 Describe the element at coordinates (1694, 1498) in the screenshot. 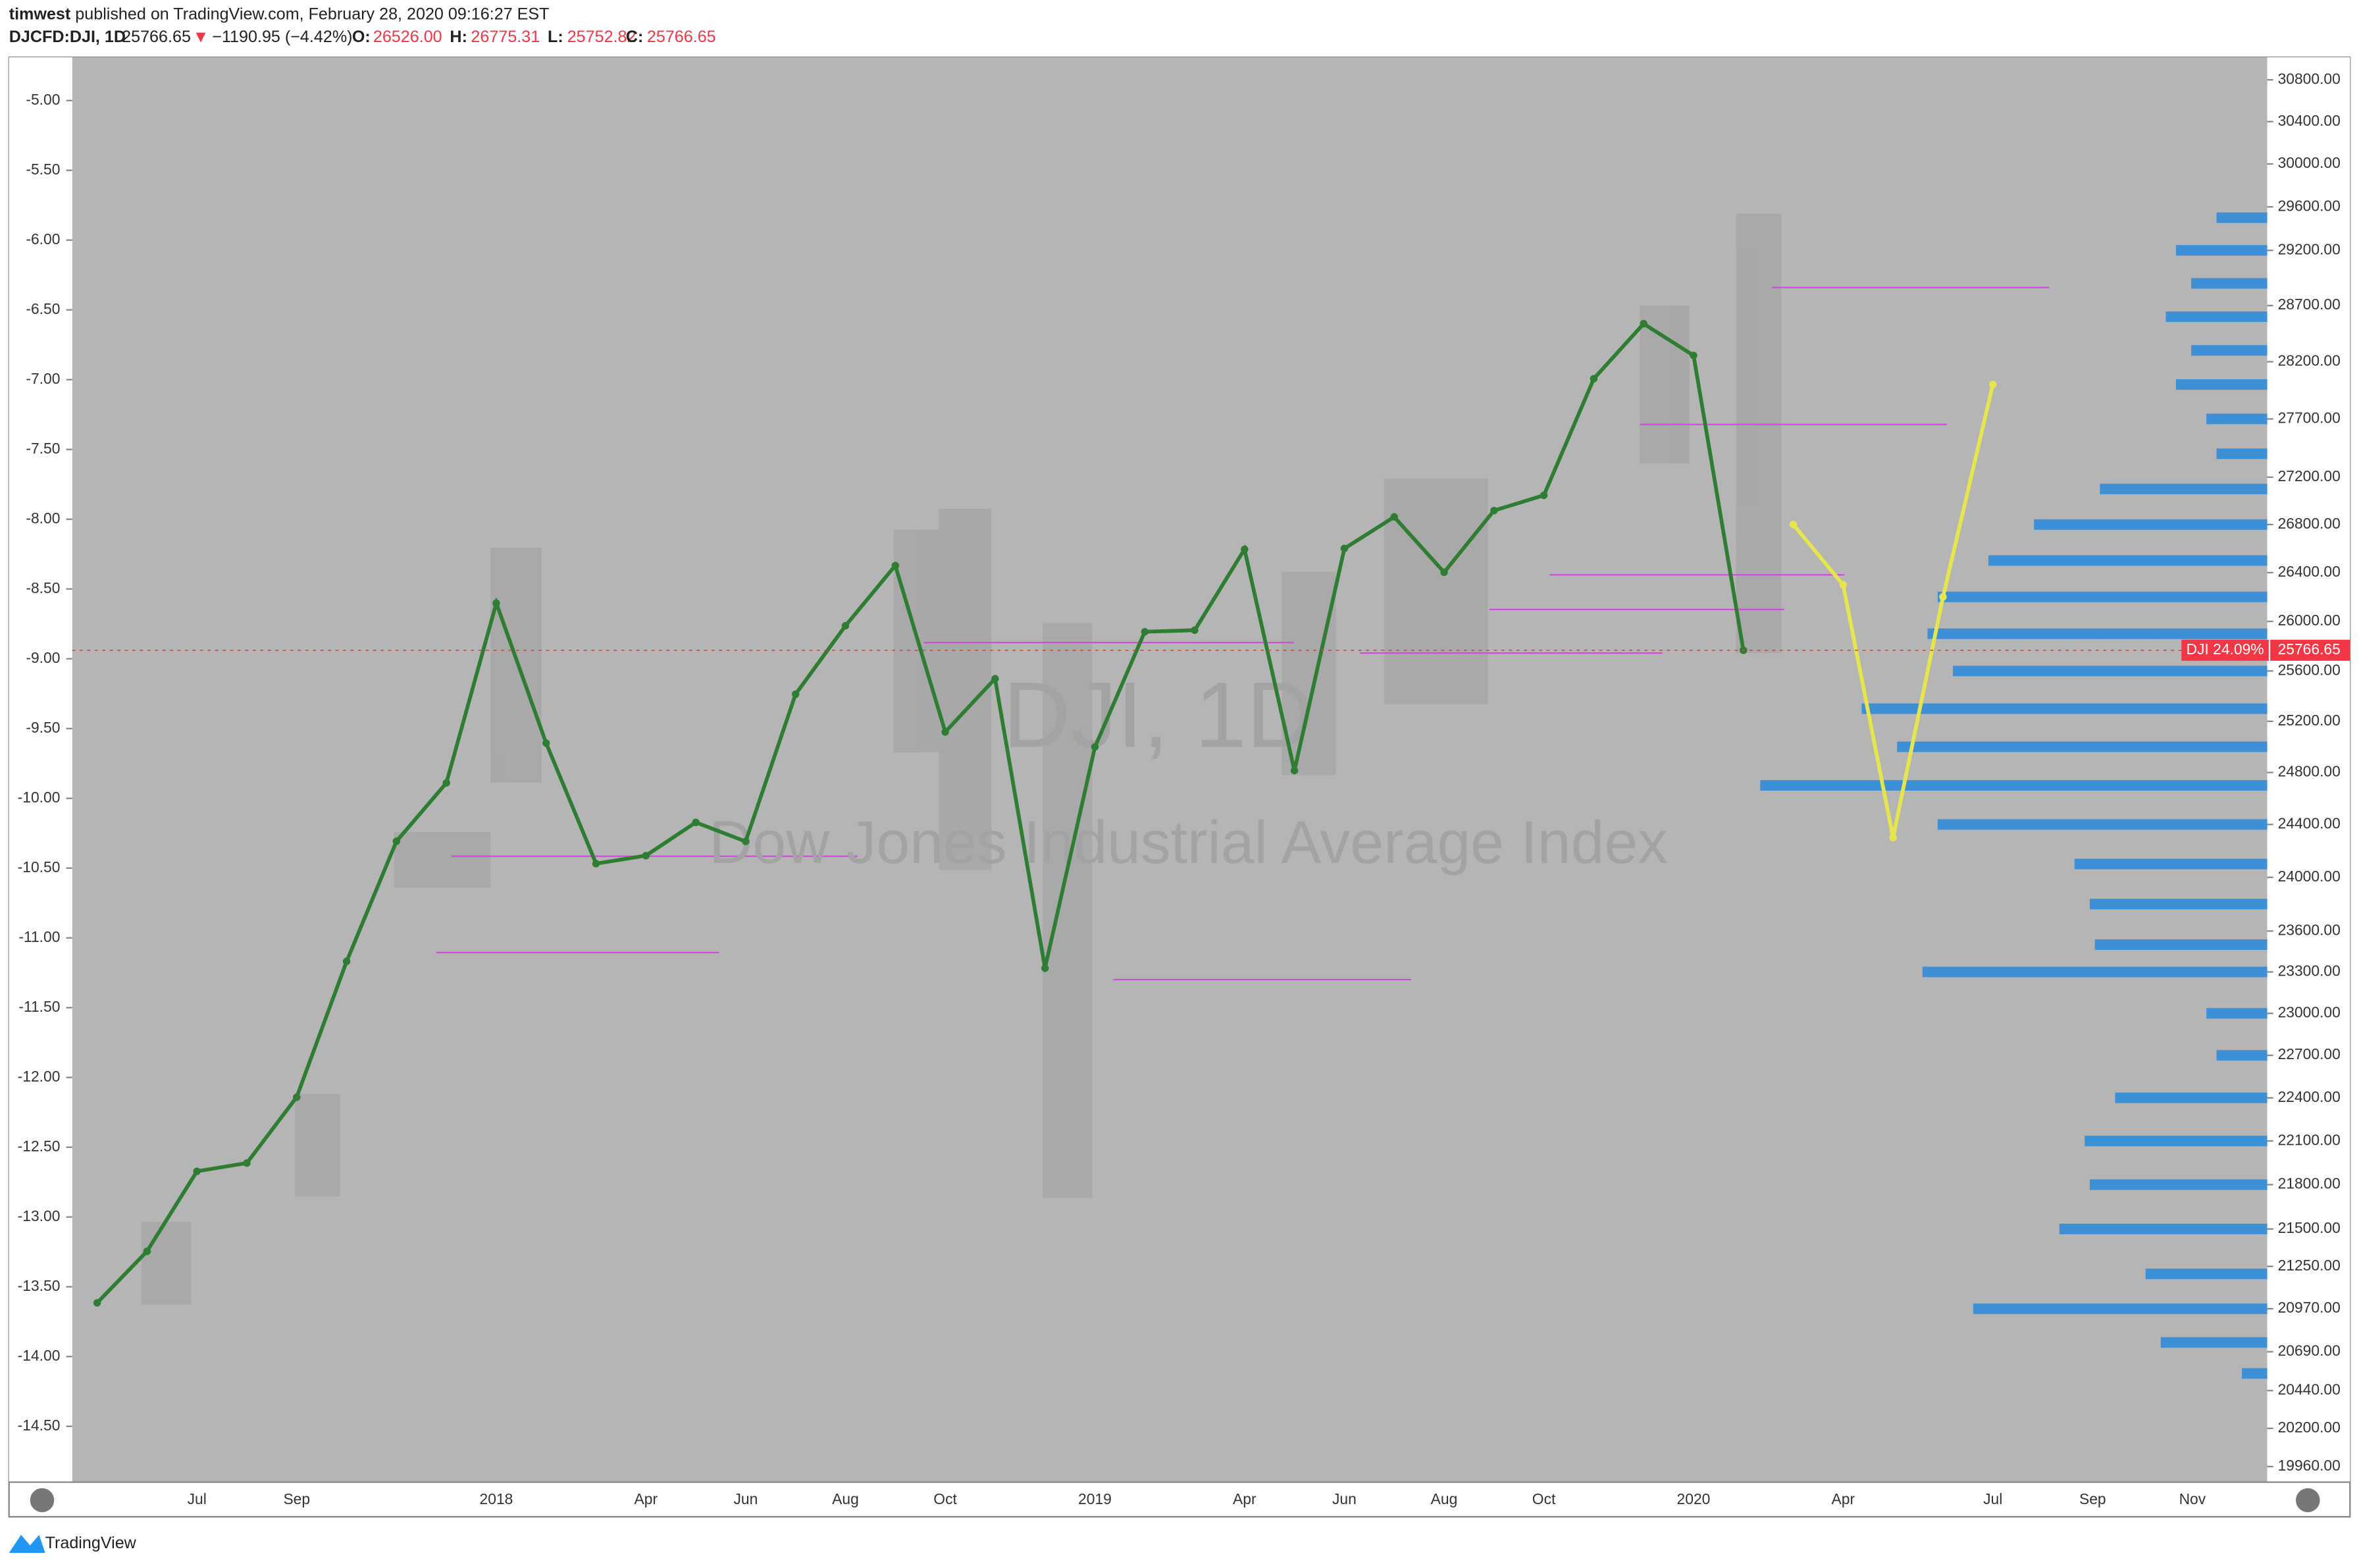

I see `x-tick-label: 2020` at that location.